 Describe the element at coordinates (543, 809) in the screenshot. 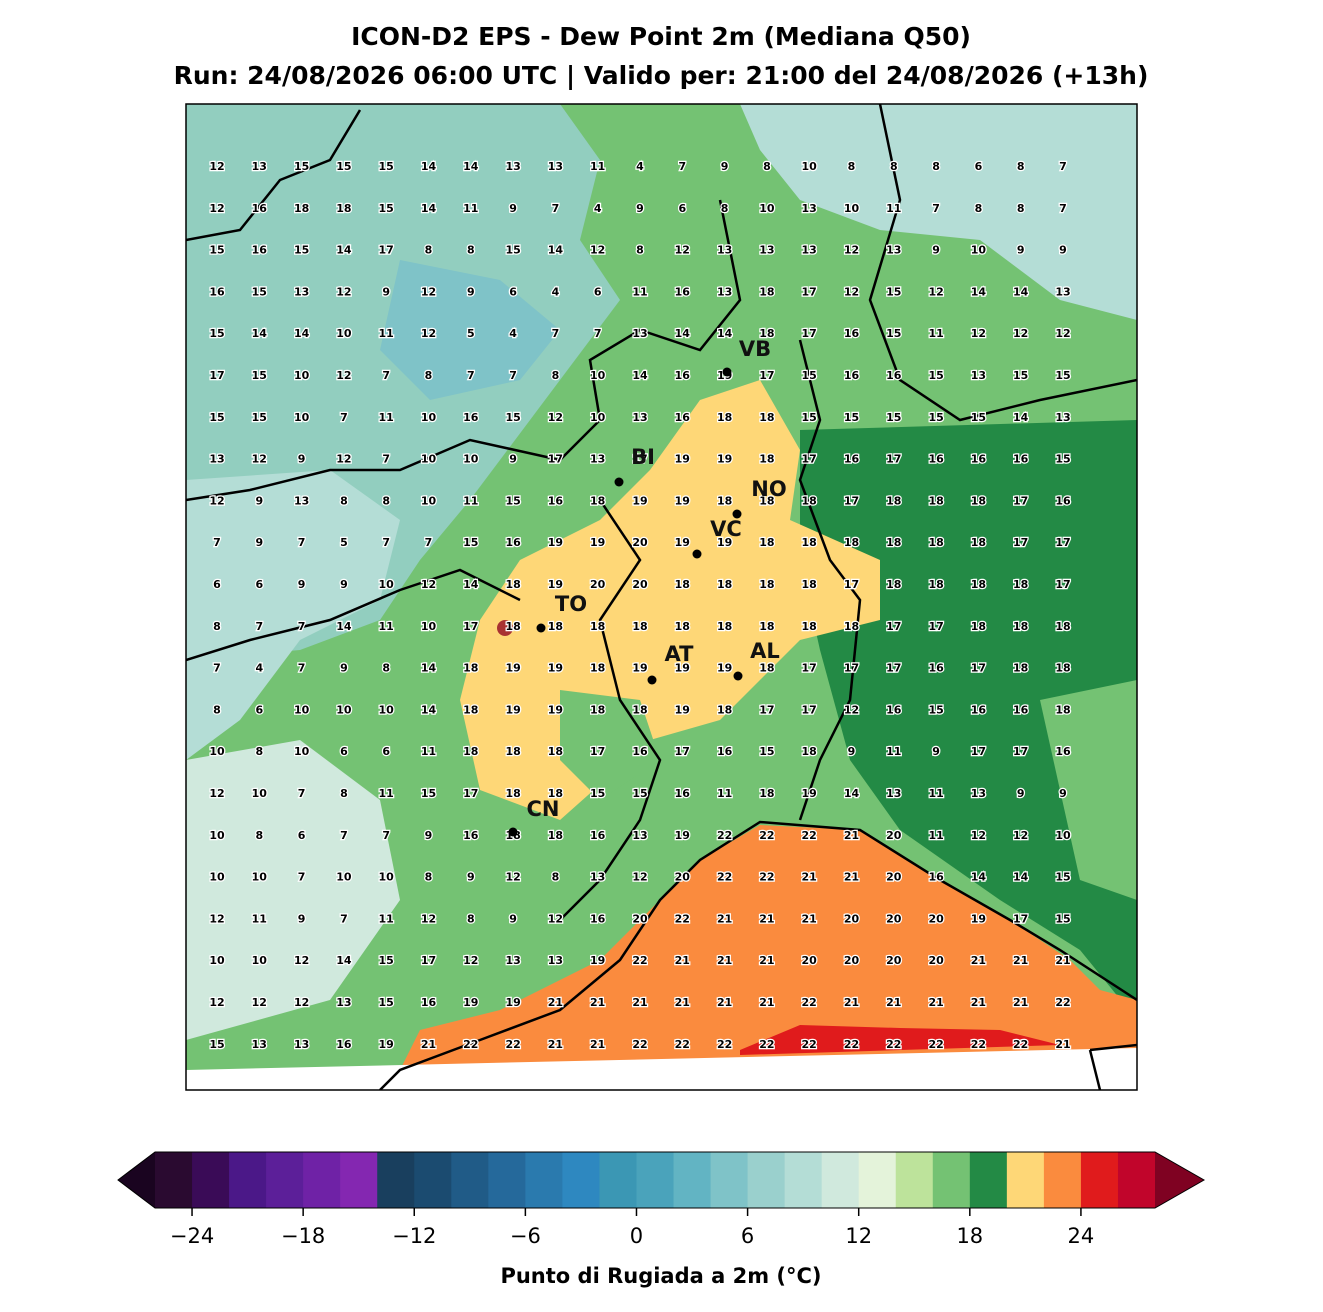

I see `city-label: CN` at that location.